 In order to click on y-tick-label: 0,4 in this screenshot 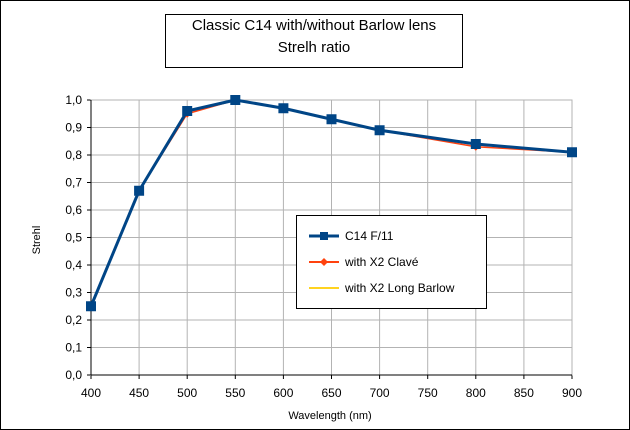, I will do `click(73, 265)`.